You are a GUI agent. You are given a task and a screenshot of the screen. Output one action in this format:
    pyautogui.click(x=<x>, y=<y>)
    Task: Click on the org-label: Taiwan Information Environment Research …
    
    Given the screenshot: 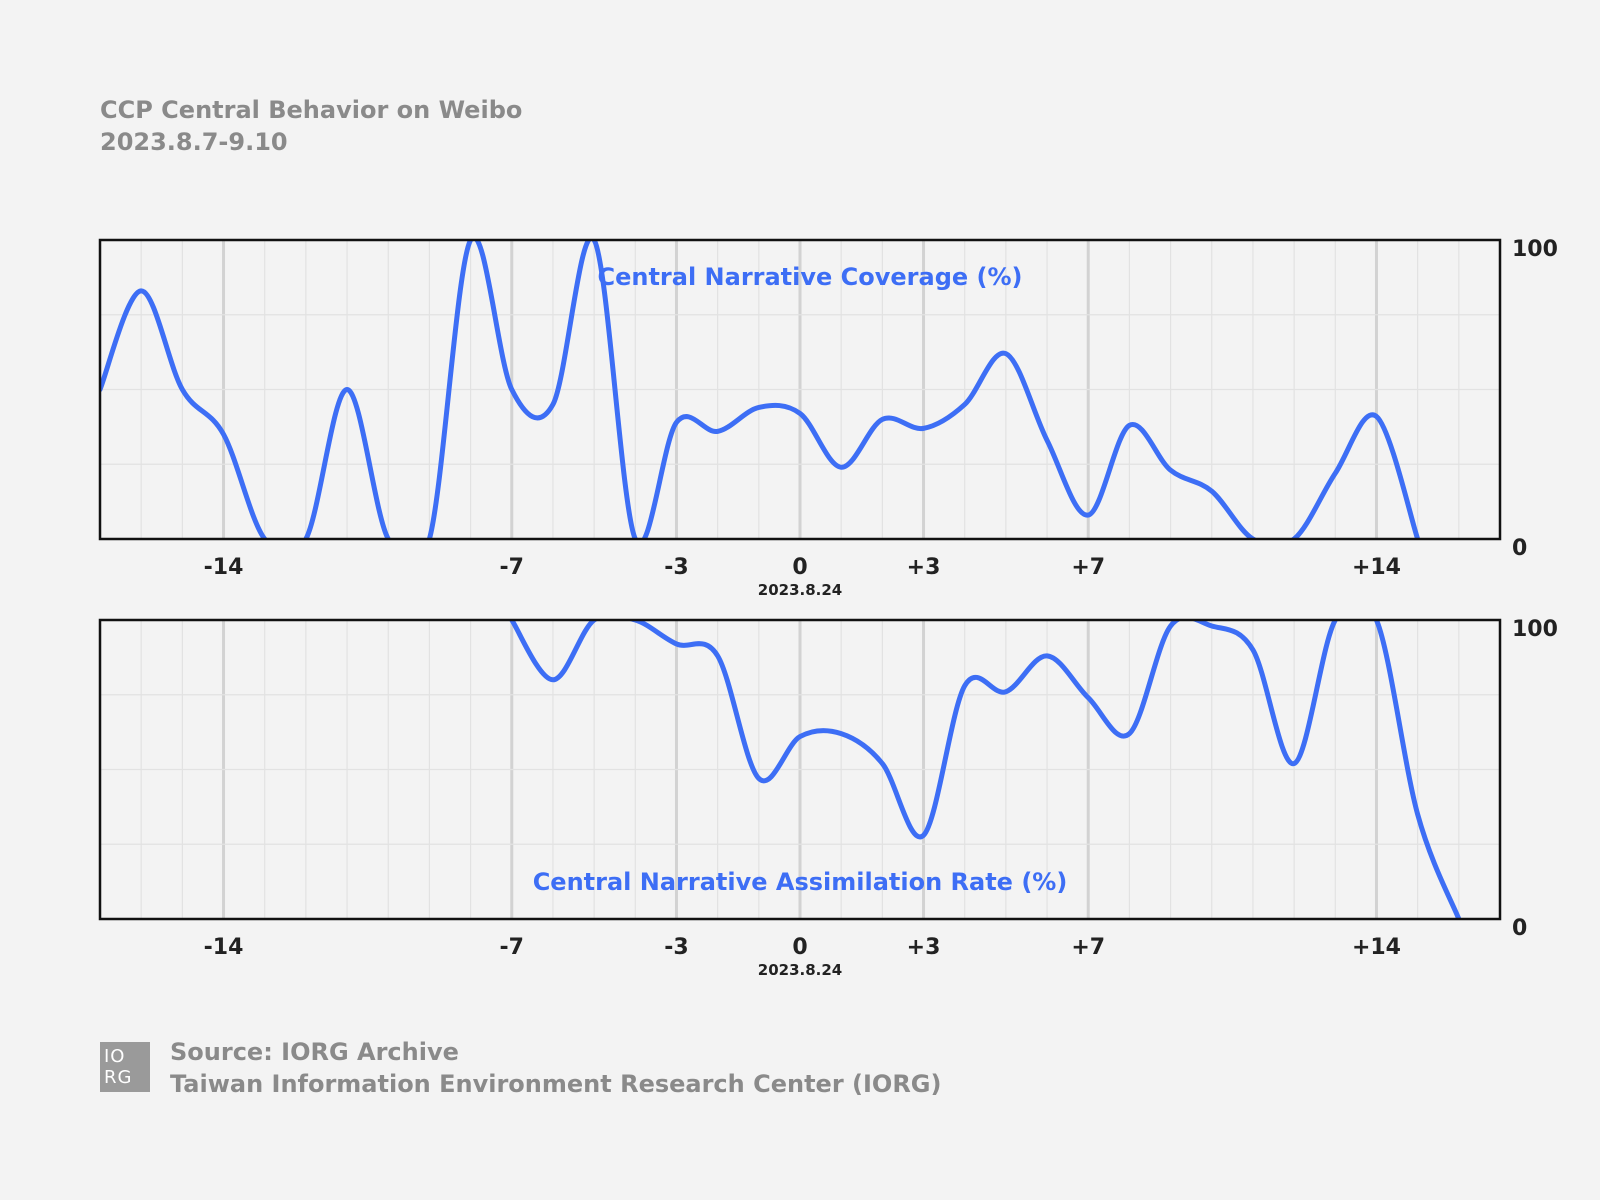 What is the action you would take?
    pyautogui.click(x=556, y=1084)
    